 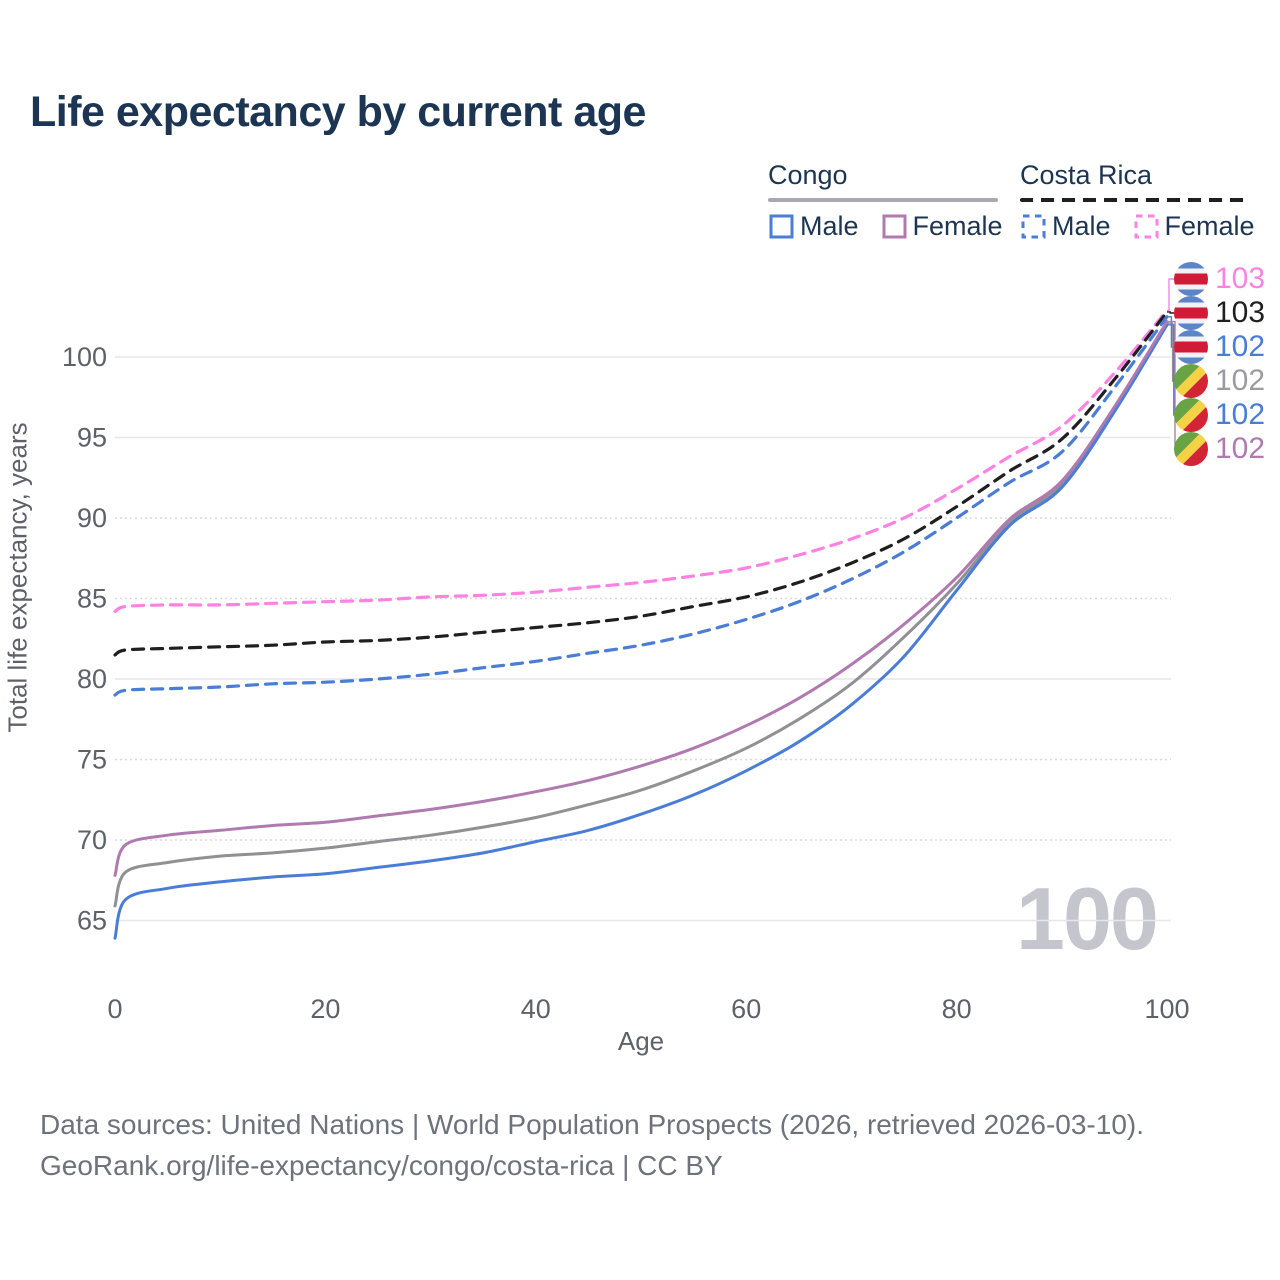 What do you see at coordinates (338, 112) in the screenshot?
I see `page-title: Life expectancy by current age` at bounding box center [338, 112].